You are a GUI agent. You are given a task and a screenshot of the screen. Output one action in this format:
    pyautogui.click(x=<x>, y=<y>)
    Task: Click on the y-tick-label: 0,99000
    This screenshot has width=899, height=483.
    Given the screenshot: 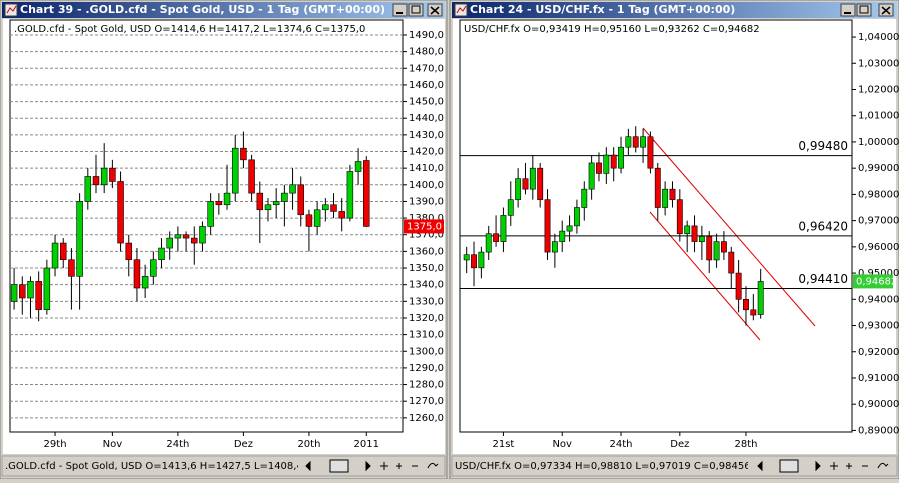 What is the action you would take?
    pyautogui.click(x=878, y=168)
    